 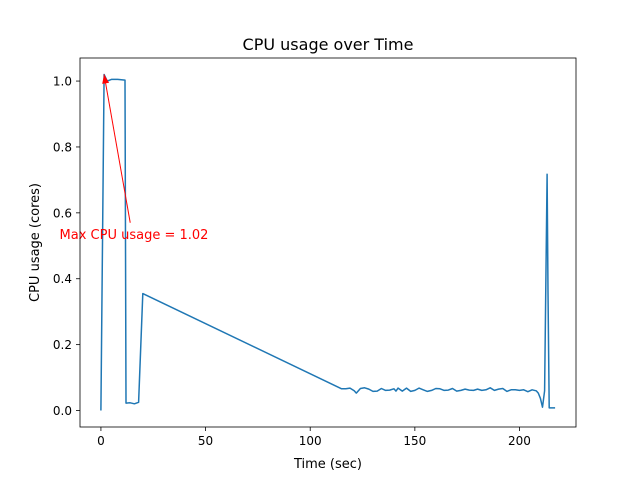 I want to click on y-tick-label: 0.2, so click(x=62, y=345).